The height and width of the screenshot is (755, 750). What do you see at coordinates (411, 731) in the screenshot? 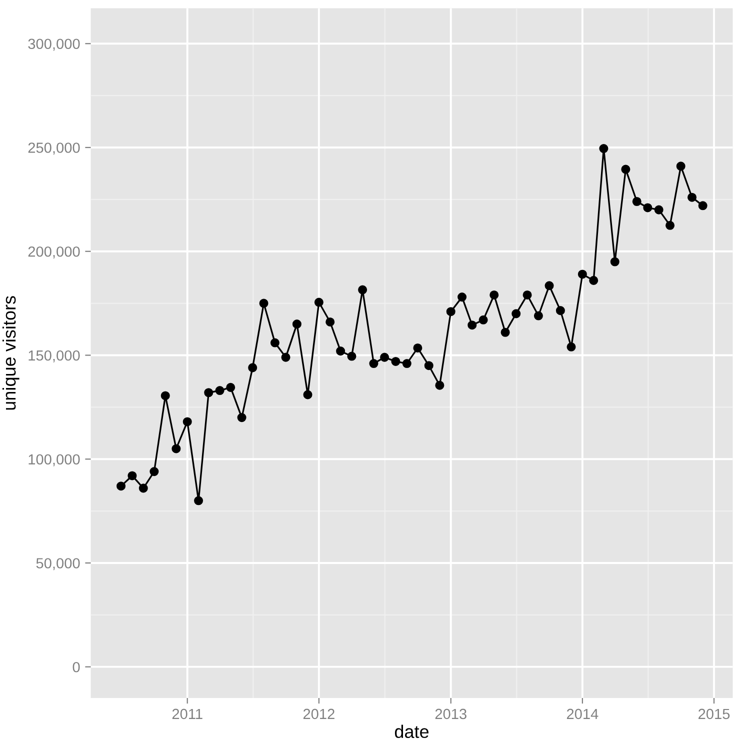
I see `x-axis-title: date` at bounding box center [411, 731].